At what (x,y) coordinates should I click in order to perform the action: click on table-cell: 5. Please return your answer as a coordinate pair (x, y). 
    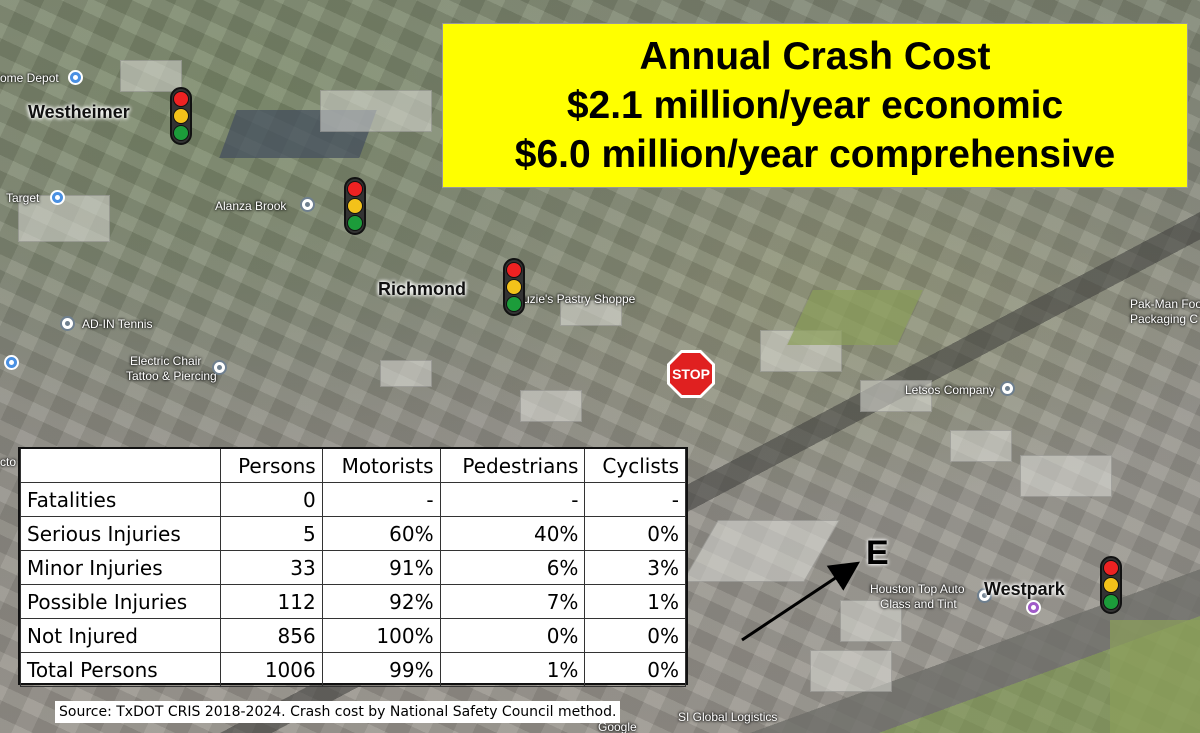
    Looking at the image, I should click on (271, 533).